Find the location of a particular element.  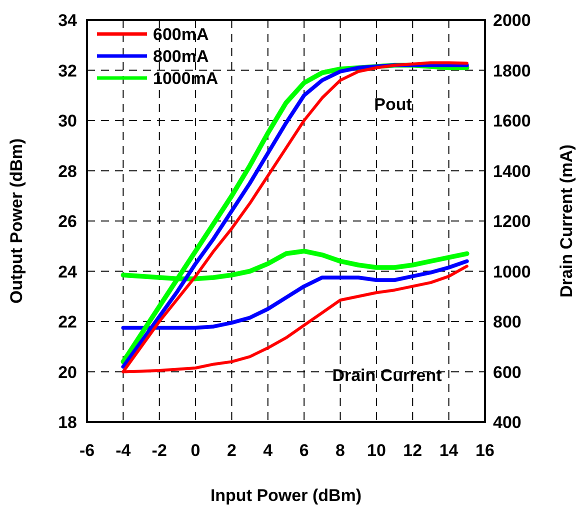

x-tick-label: 6 is located at coordinates (304, 450).